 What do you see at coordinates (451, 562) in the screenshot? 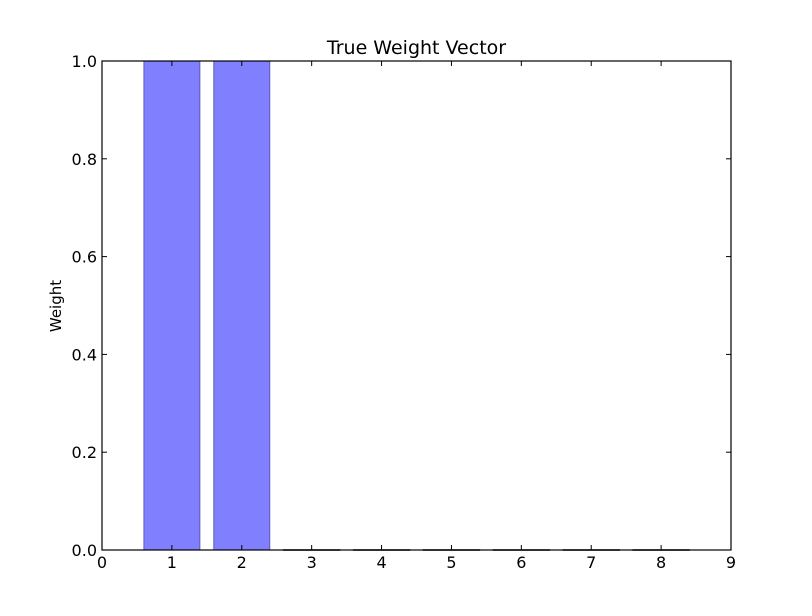
I see `x-tick-label: 5` at bounding box center [451, 562].